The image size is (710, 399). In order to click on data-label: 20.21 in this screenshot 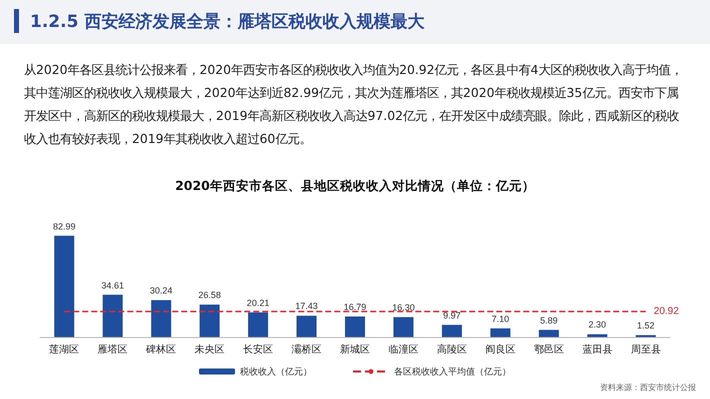, I will do `click(258, 303)`.